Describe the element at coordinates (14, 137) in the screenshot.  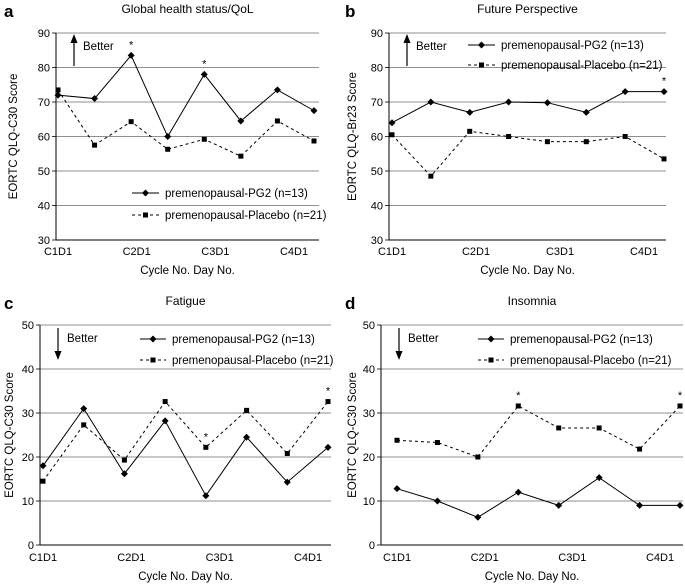
I see `y-axis-label: EORTC QLQ-C30 Score` at that location.